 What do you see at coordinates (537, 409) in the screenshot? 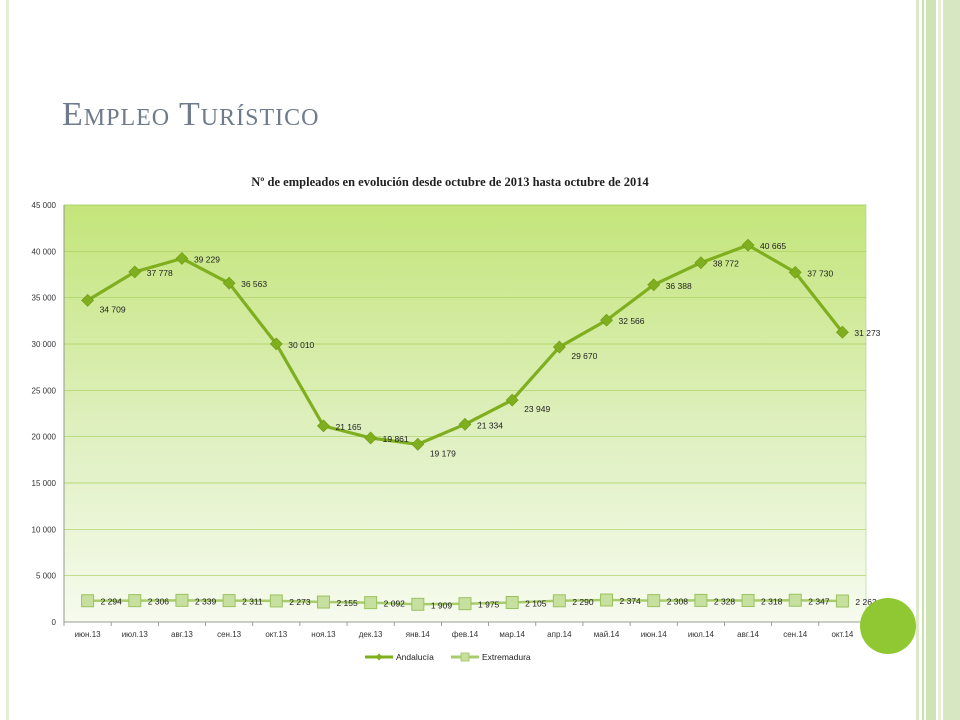
I see `data-label-andalucia: 23 949` at bounding box center [537, 409].